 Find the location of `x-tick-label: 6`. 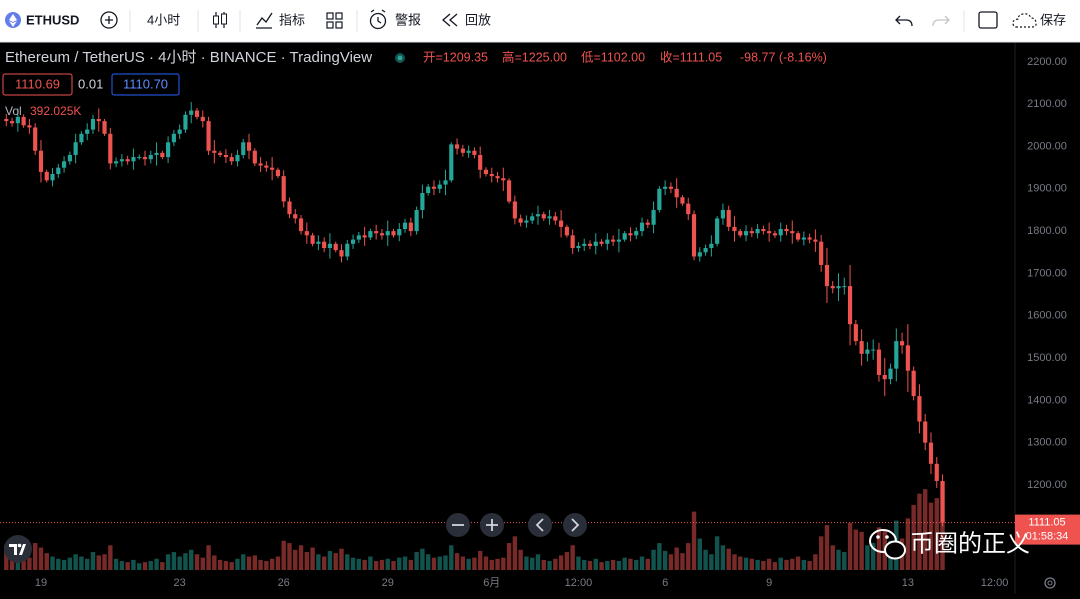

x-tick-label: 6 is located at coordinates (665, 583).